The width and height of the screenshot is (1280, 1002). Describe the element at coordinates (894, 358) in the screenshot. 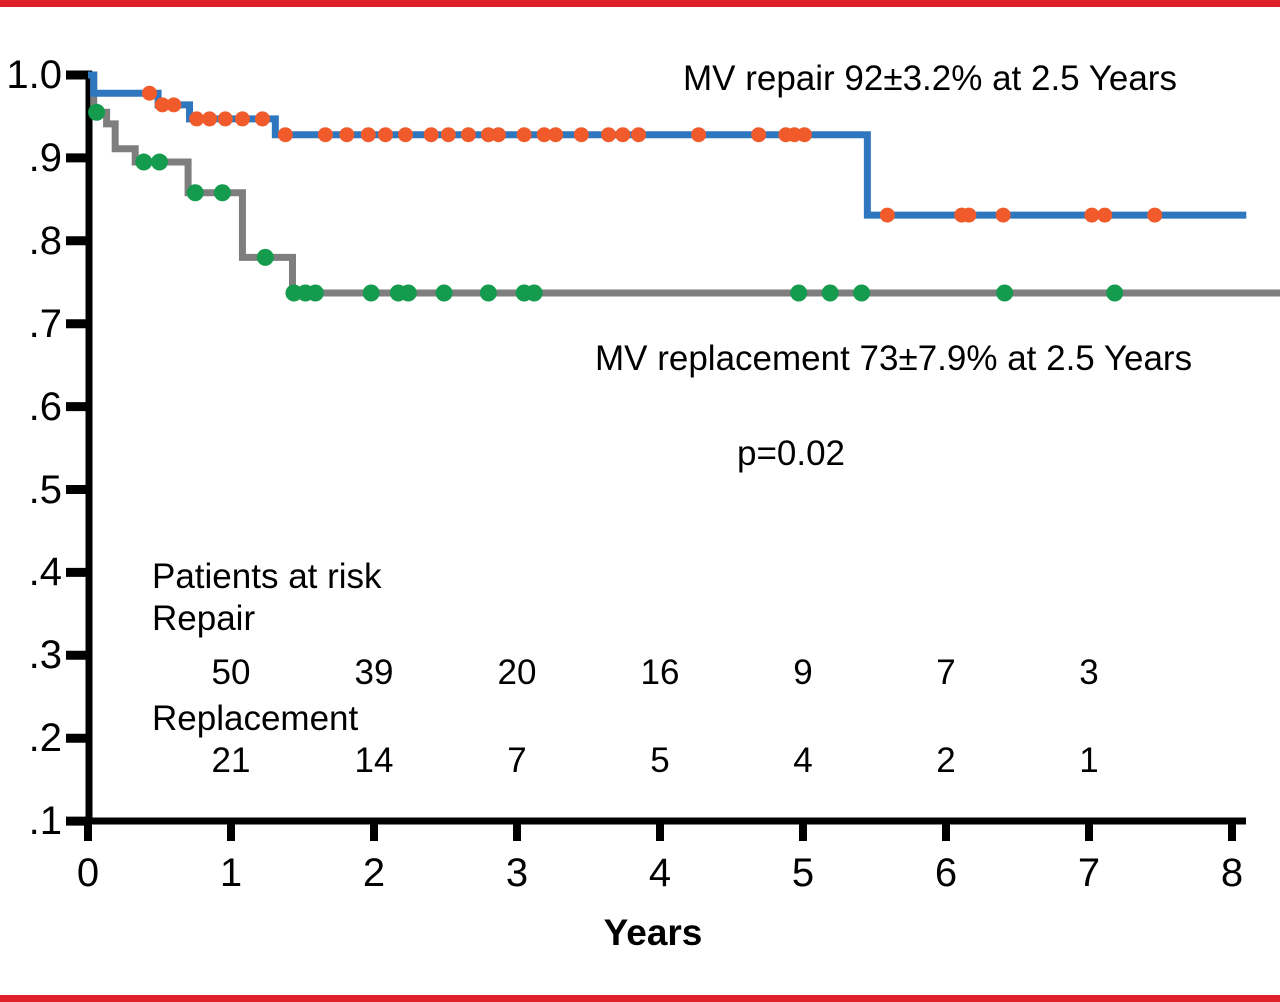

I see `replacement-annotation: MV replacement 73±7.9% at 2.5 Years` at that location.